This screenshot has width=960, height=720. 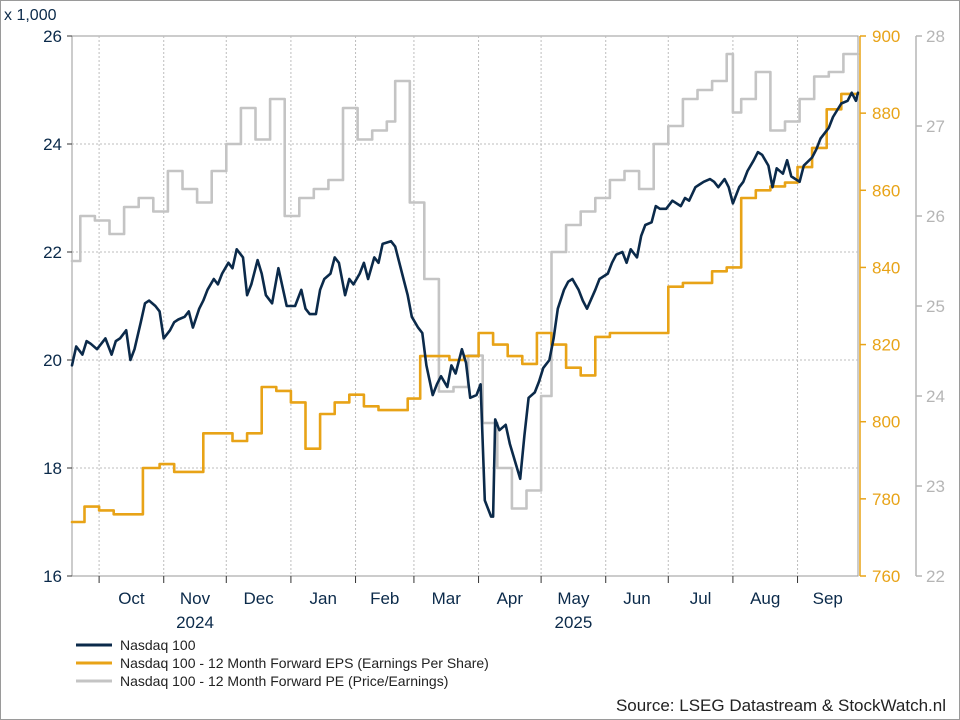 What do you see at coordinates (195, 622) in the screenshot?
I see `year-label: 2024` at bounding box center [195, 622].